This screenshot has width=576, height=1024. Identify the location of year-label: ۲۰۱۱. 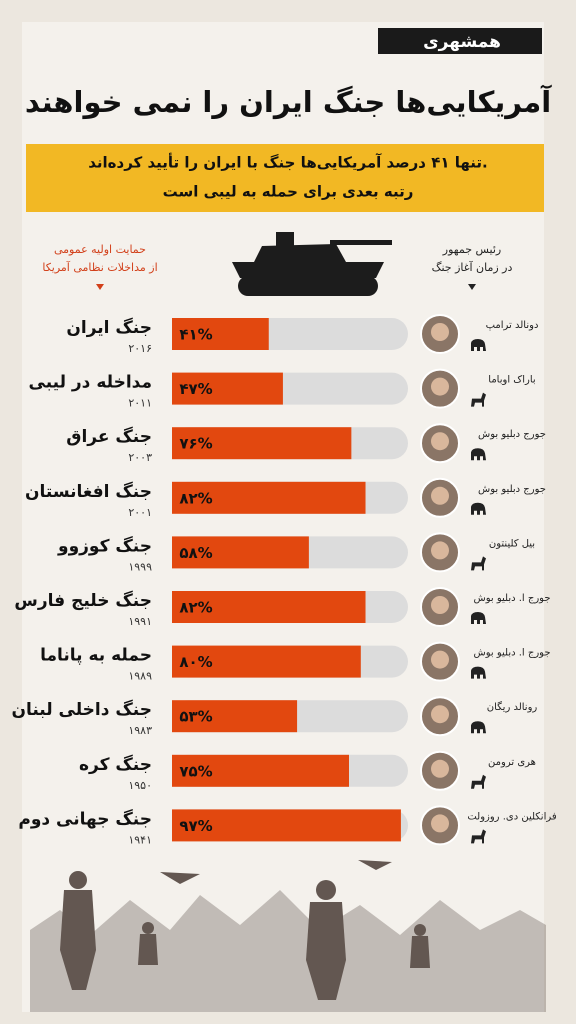
(140, 403).